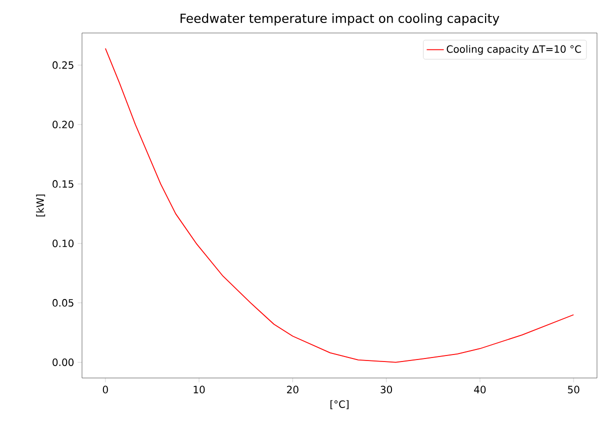 This screenshot has width=600, height=427. What do you see at coordinates (199, 390) in the screenshot?
I see `x-tick-label: 10` at bounding box center [199, 390].